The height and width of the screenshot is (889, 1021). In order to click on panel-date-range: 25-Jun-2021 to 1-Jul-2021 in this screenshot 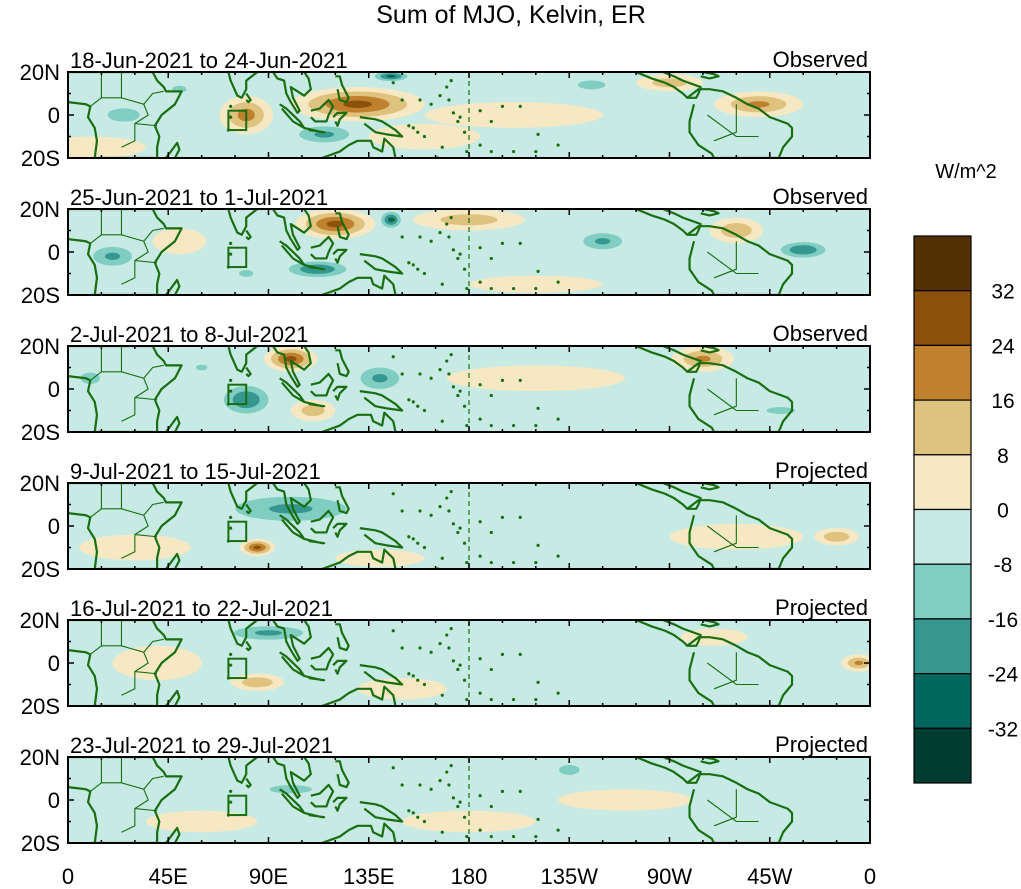, I will do `click(199, 197)`.